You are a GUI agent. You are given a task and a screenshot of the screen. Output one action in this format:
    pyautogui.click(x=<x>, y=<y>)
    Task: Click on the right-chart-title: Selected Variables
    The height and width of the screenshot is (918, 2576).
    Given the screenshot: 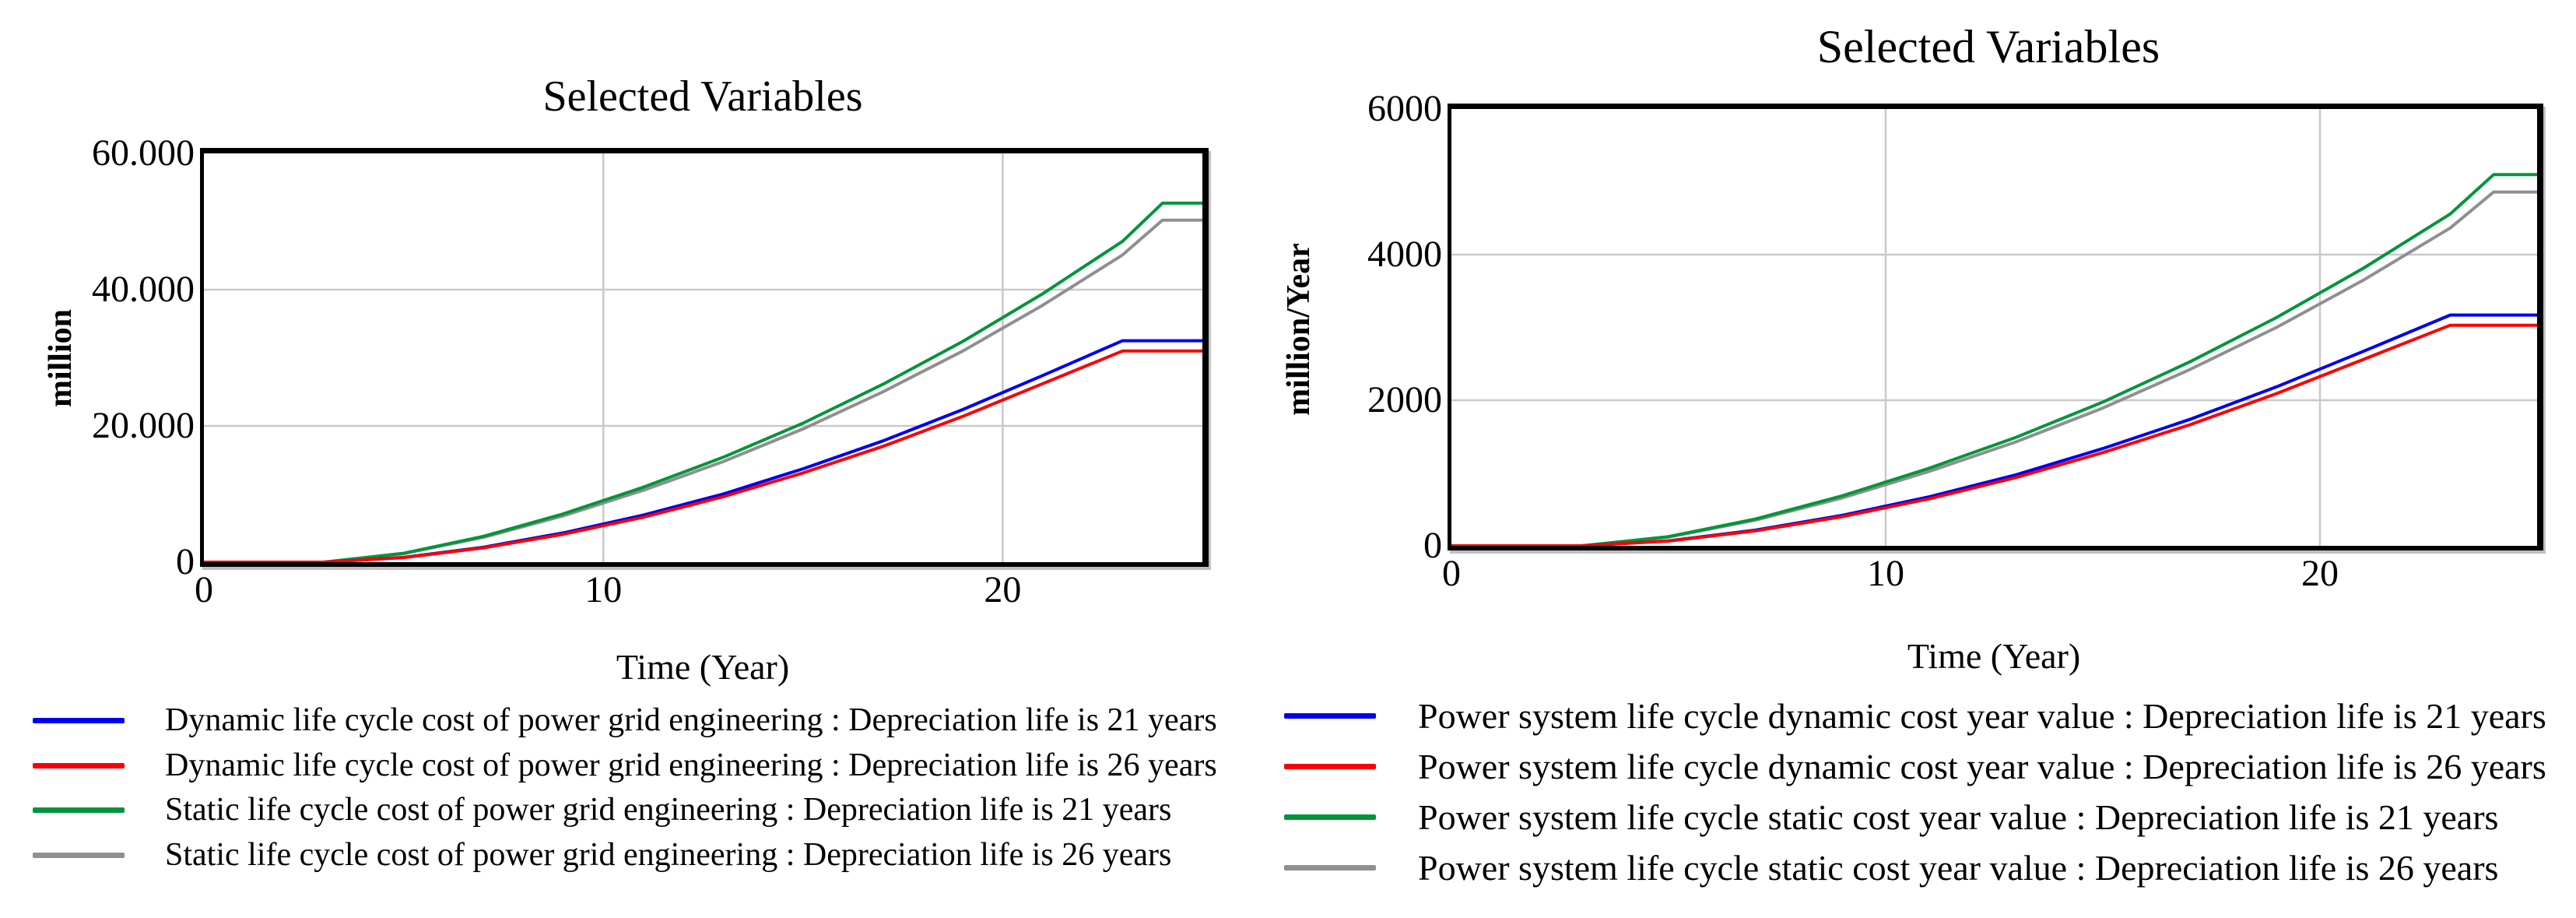 What is the action you would take?
    pyautogui.click(x=1988, y=46)
    